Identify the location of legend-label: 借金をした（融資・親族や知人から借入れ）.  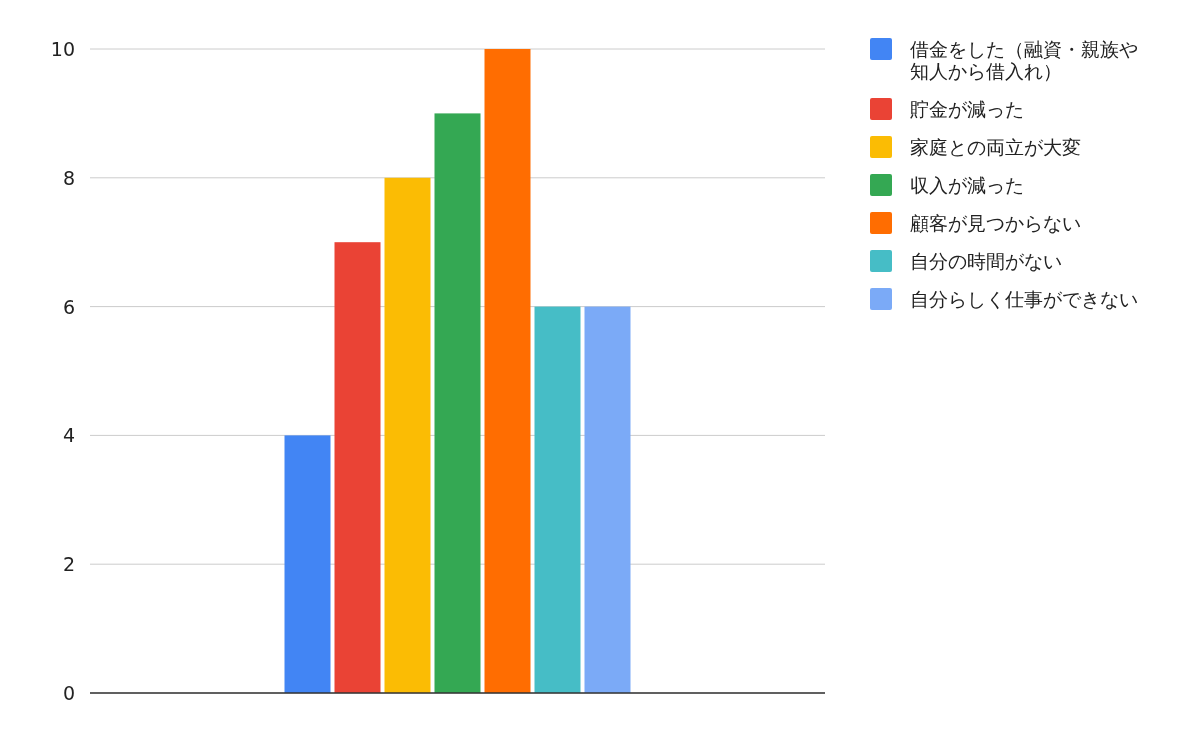
(1024, 60).